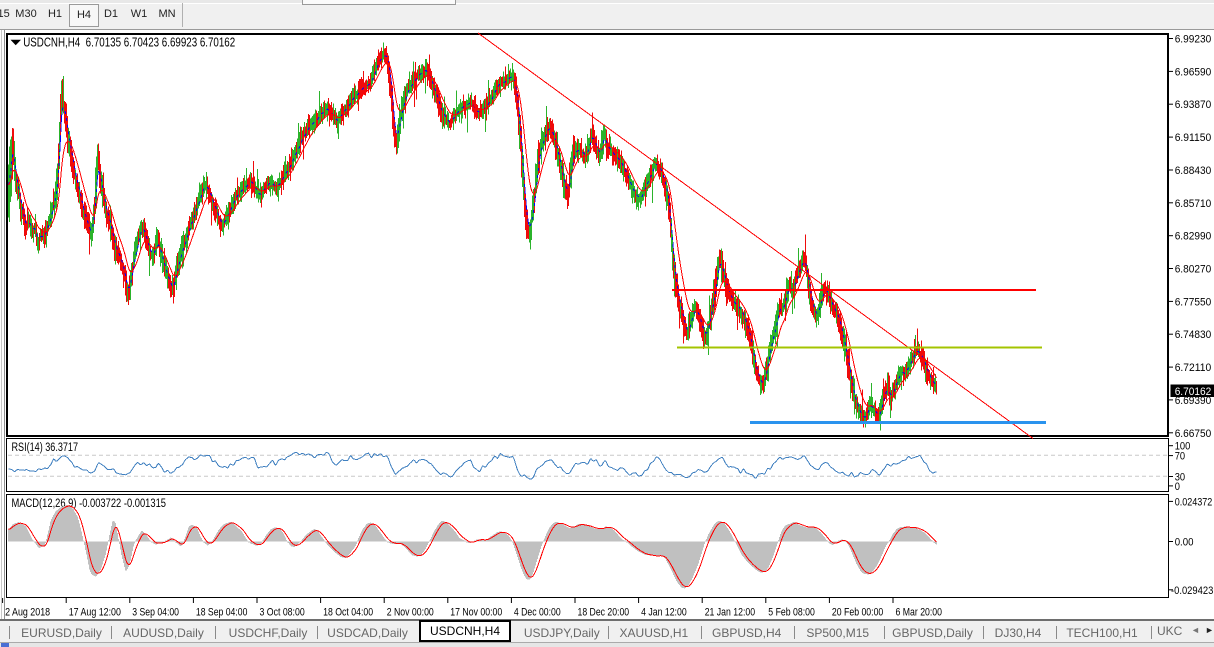  Describe the element at coordinates (1183, 447) in the screenshot. I see `svg-text: 100` at that location.